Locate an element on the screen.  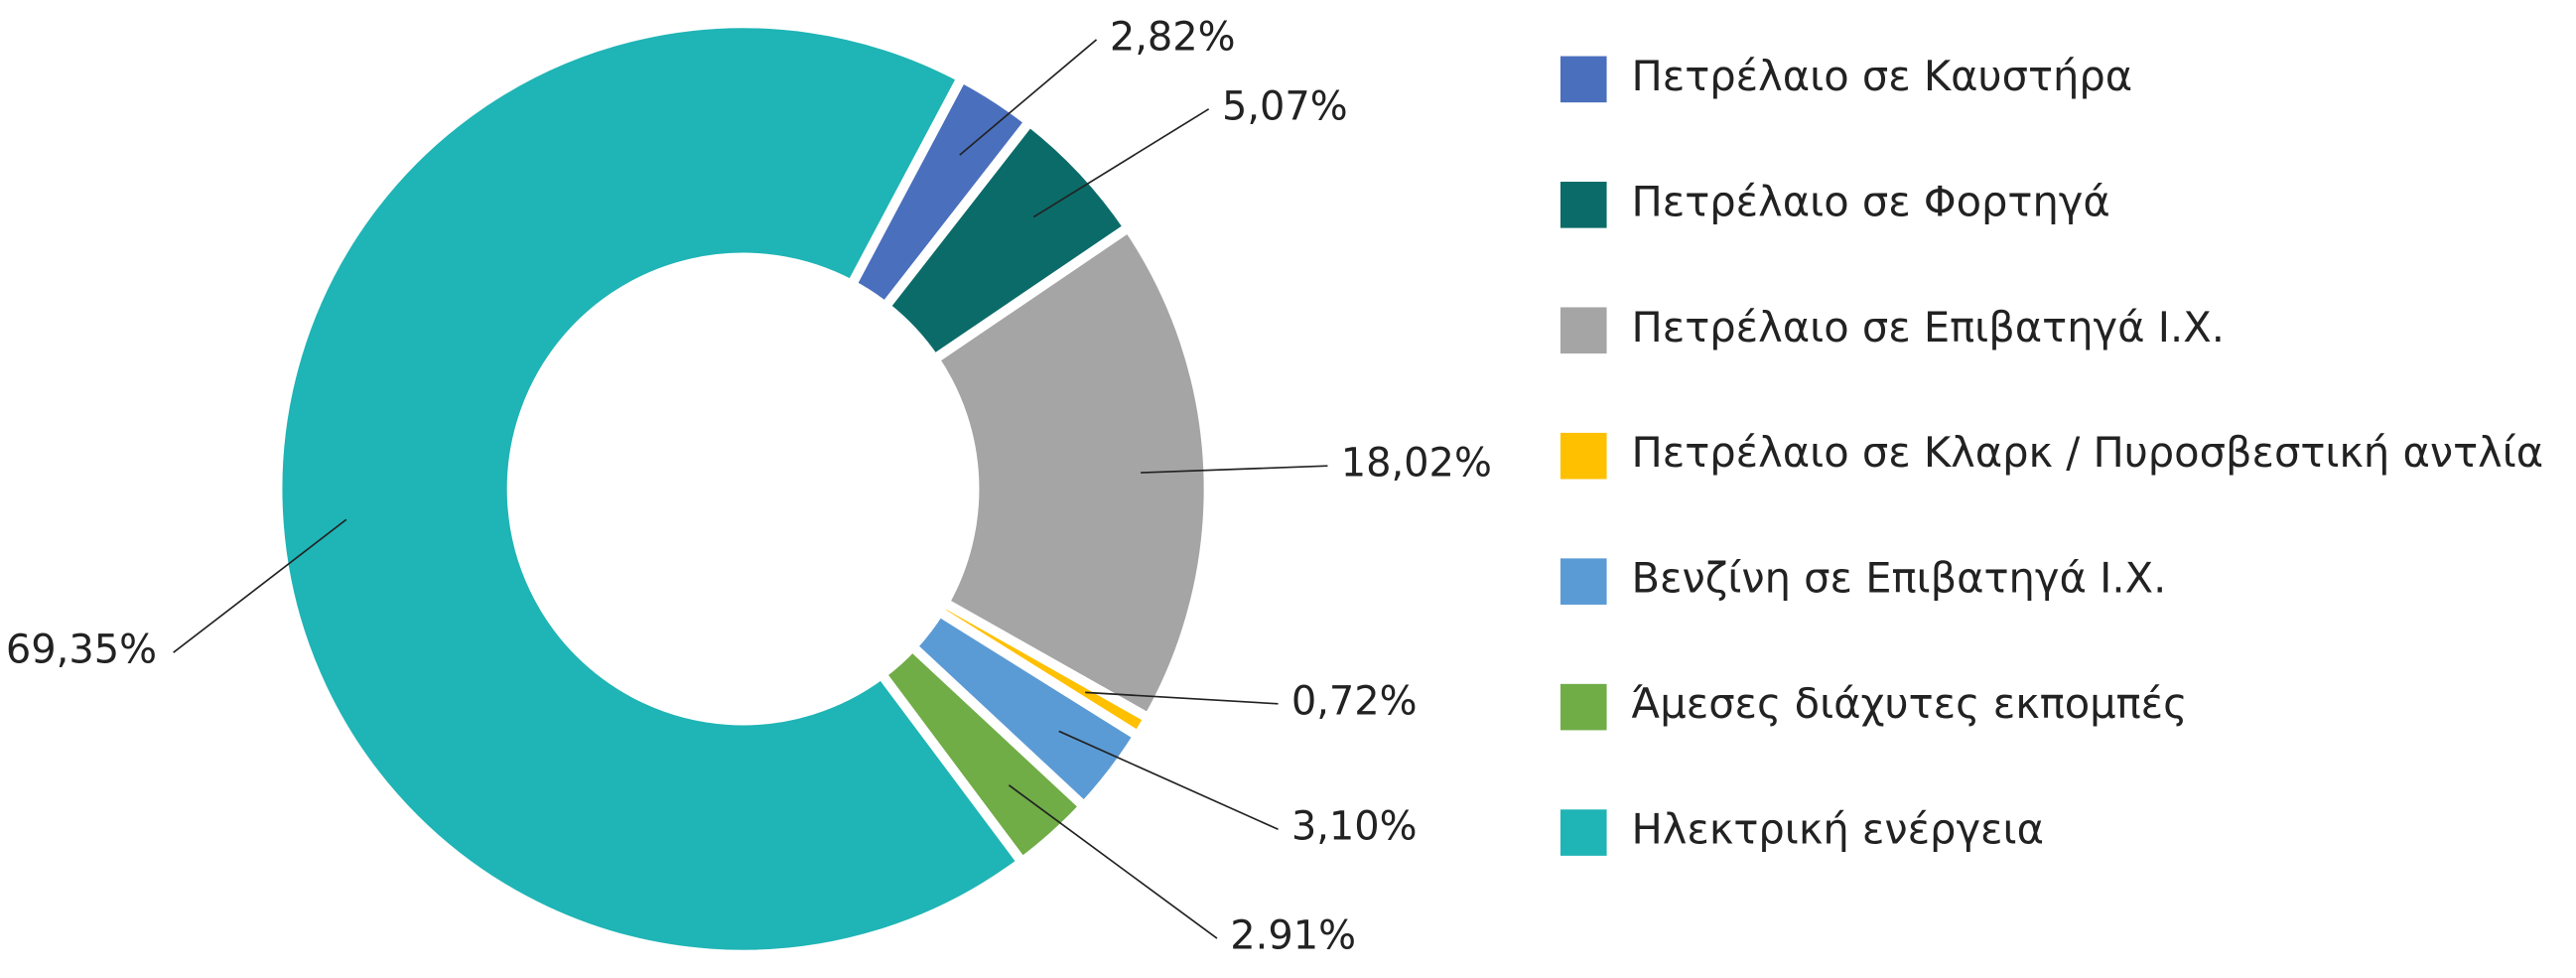
donut-segment is located at coordinates (1070, 473).